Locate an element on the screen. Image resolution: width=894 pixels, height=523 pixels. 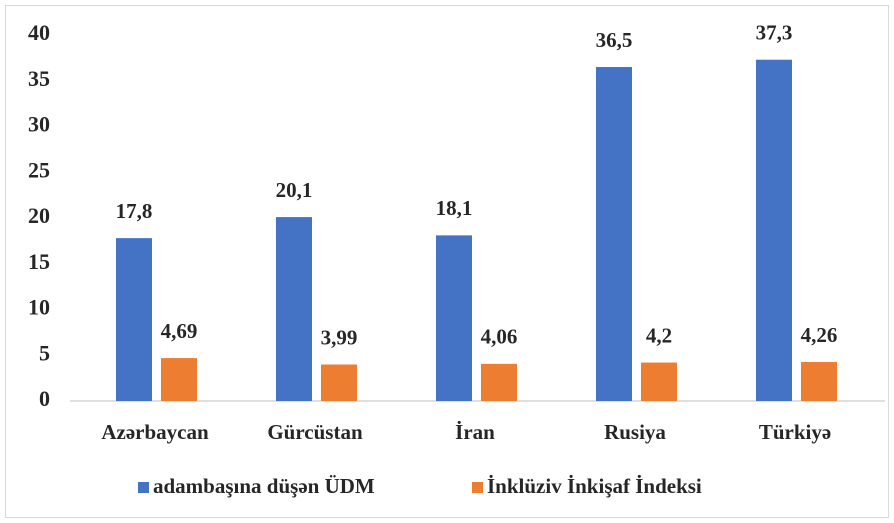
y-tick-label: 20 is located at coordinates (39, 215).